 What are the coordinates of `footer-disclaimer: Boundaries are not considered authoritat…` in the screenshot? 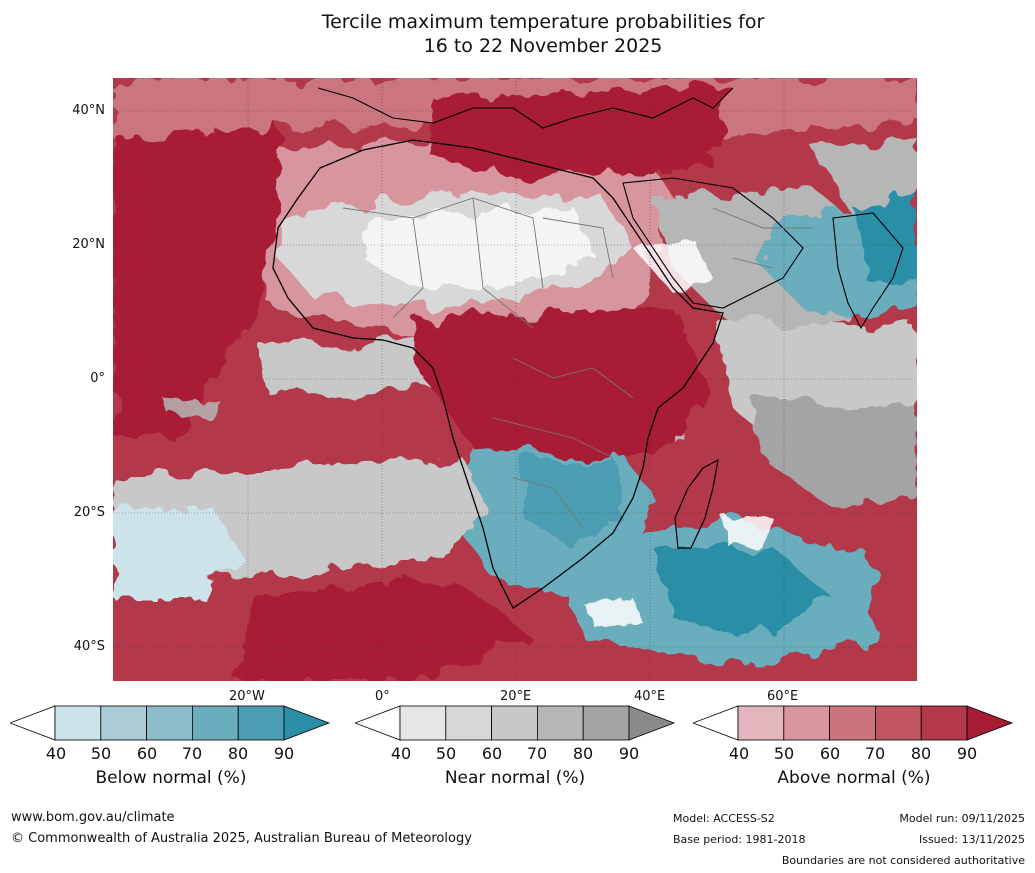 It's located at (903, 860).